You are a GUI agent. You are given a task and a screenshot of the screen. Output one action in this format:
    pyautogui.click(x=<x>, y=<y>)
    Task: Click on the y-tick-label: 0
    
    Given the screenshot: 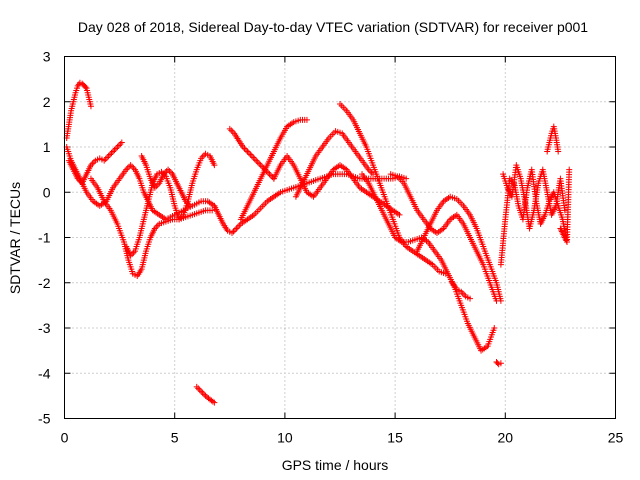 What is the action you would take?
    pyautogui.click(x=47, y=192)
    